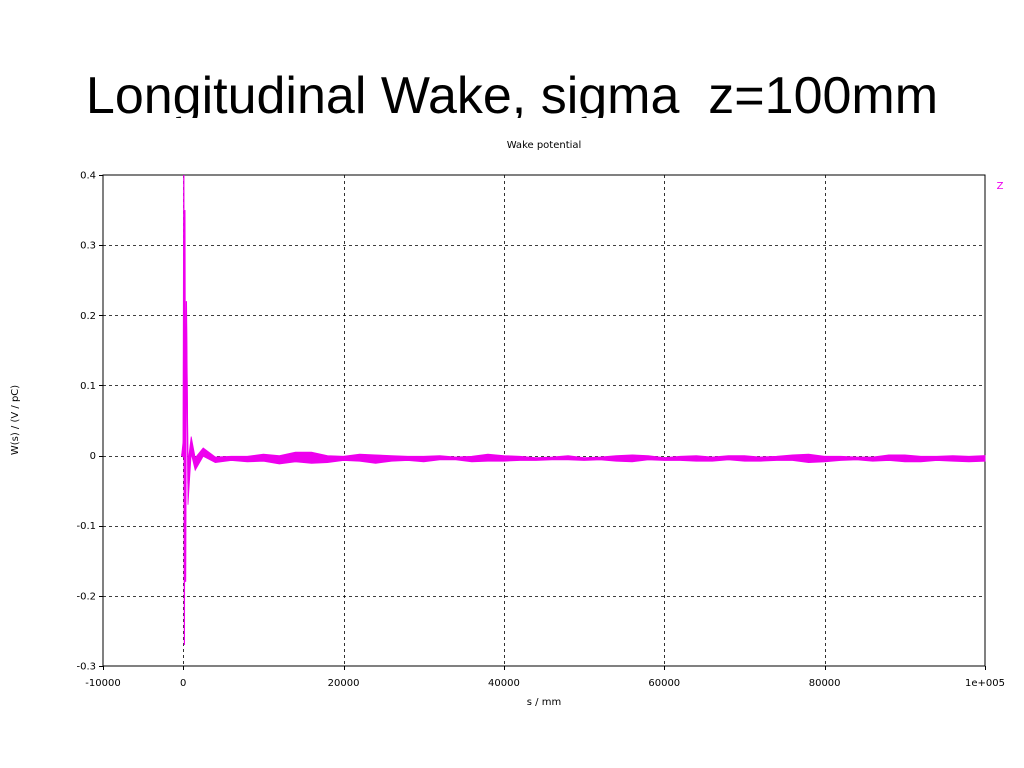 The image size is (1024, 768). I want to click on y-tick-label: 0.1, so click(88, 386).